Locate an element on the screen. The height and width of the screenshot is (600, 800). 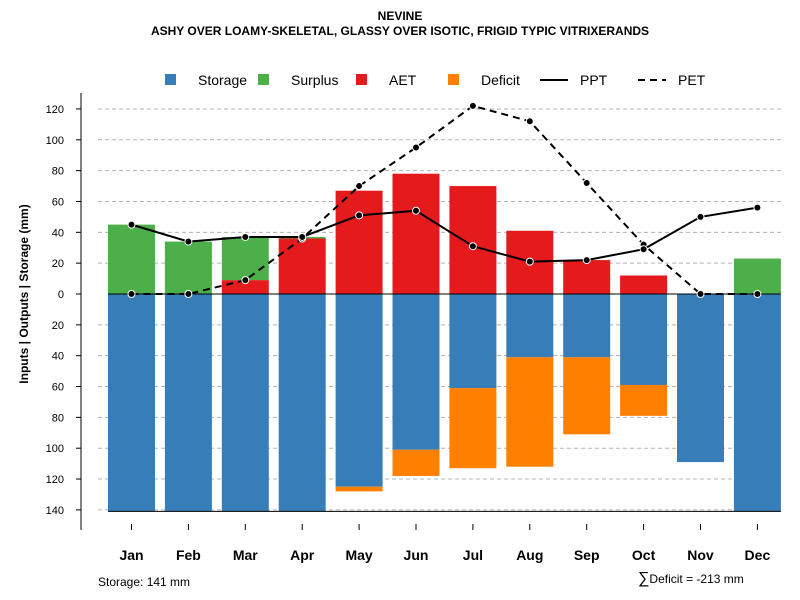
x-tick-label-oct: Oct is located at coordinates (644, 555).